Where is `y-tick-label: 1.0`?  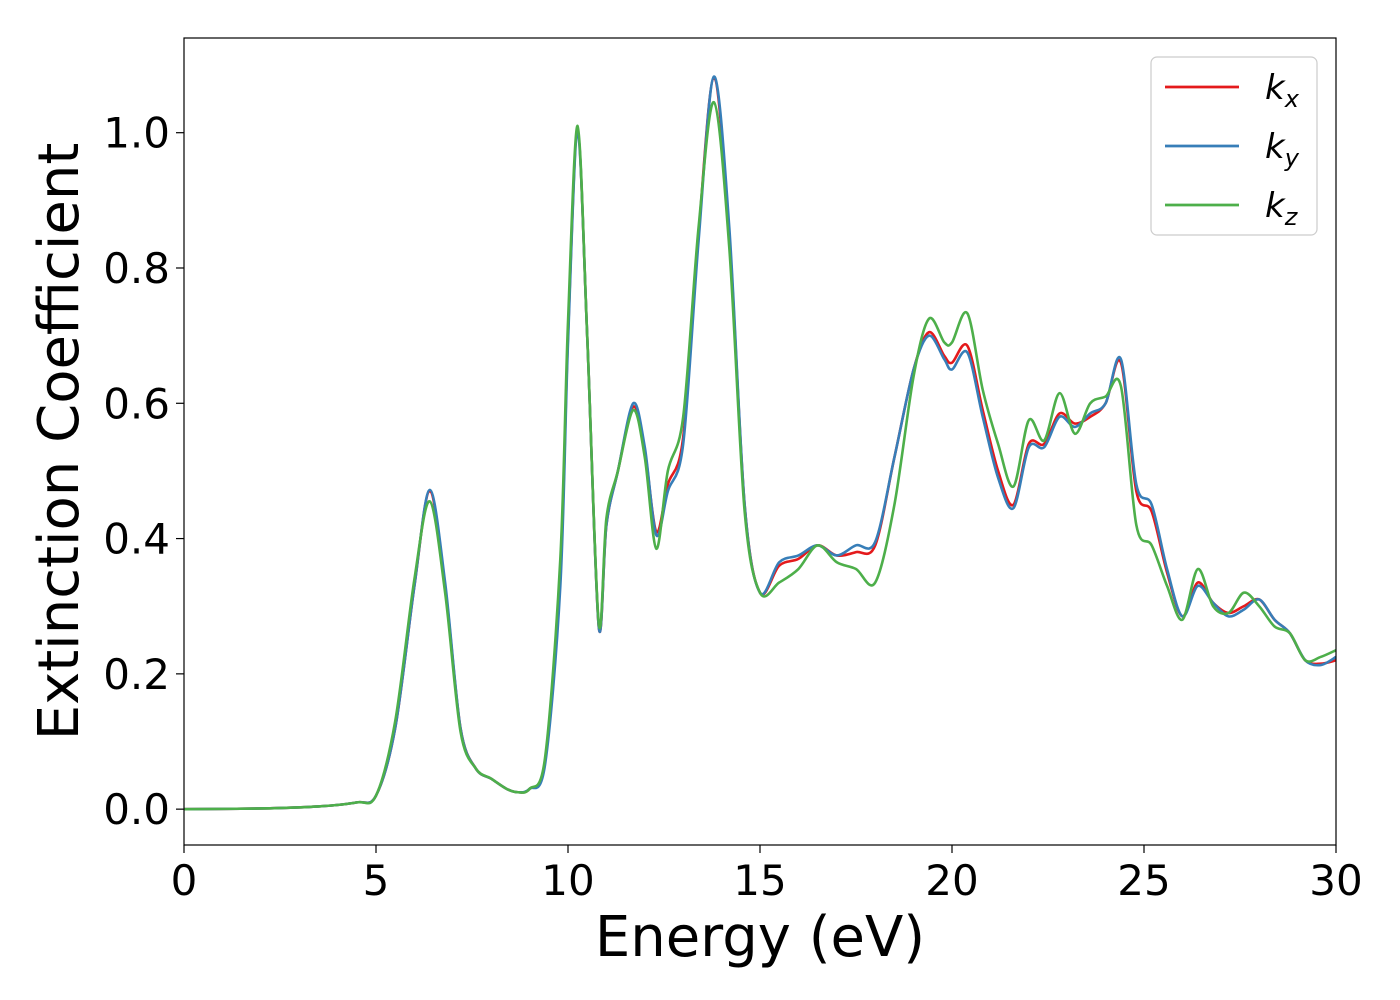 y-tick-label: 1.0 is located at coordinates (136, 133).